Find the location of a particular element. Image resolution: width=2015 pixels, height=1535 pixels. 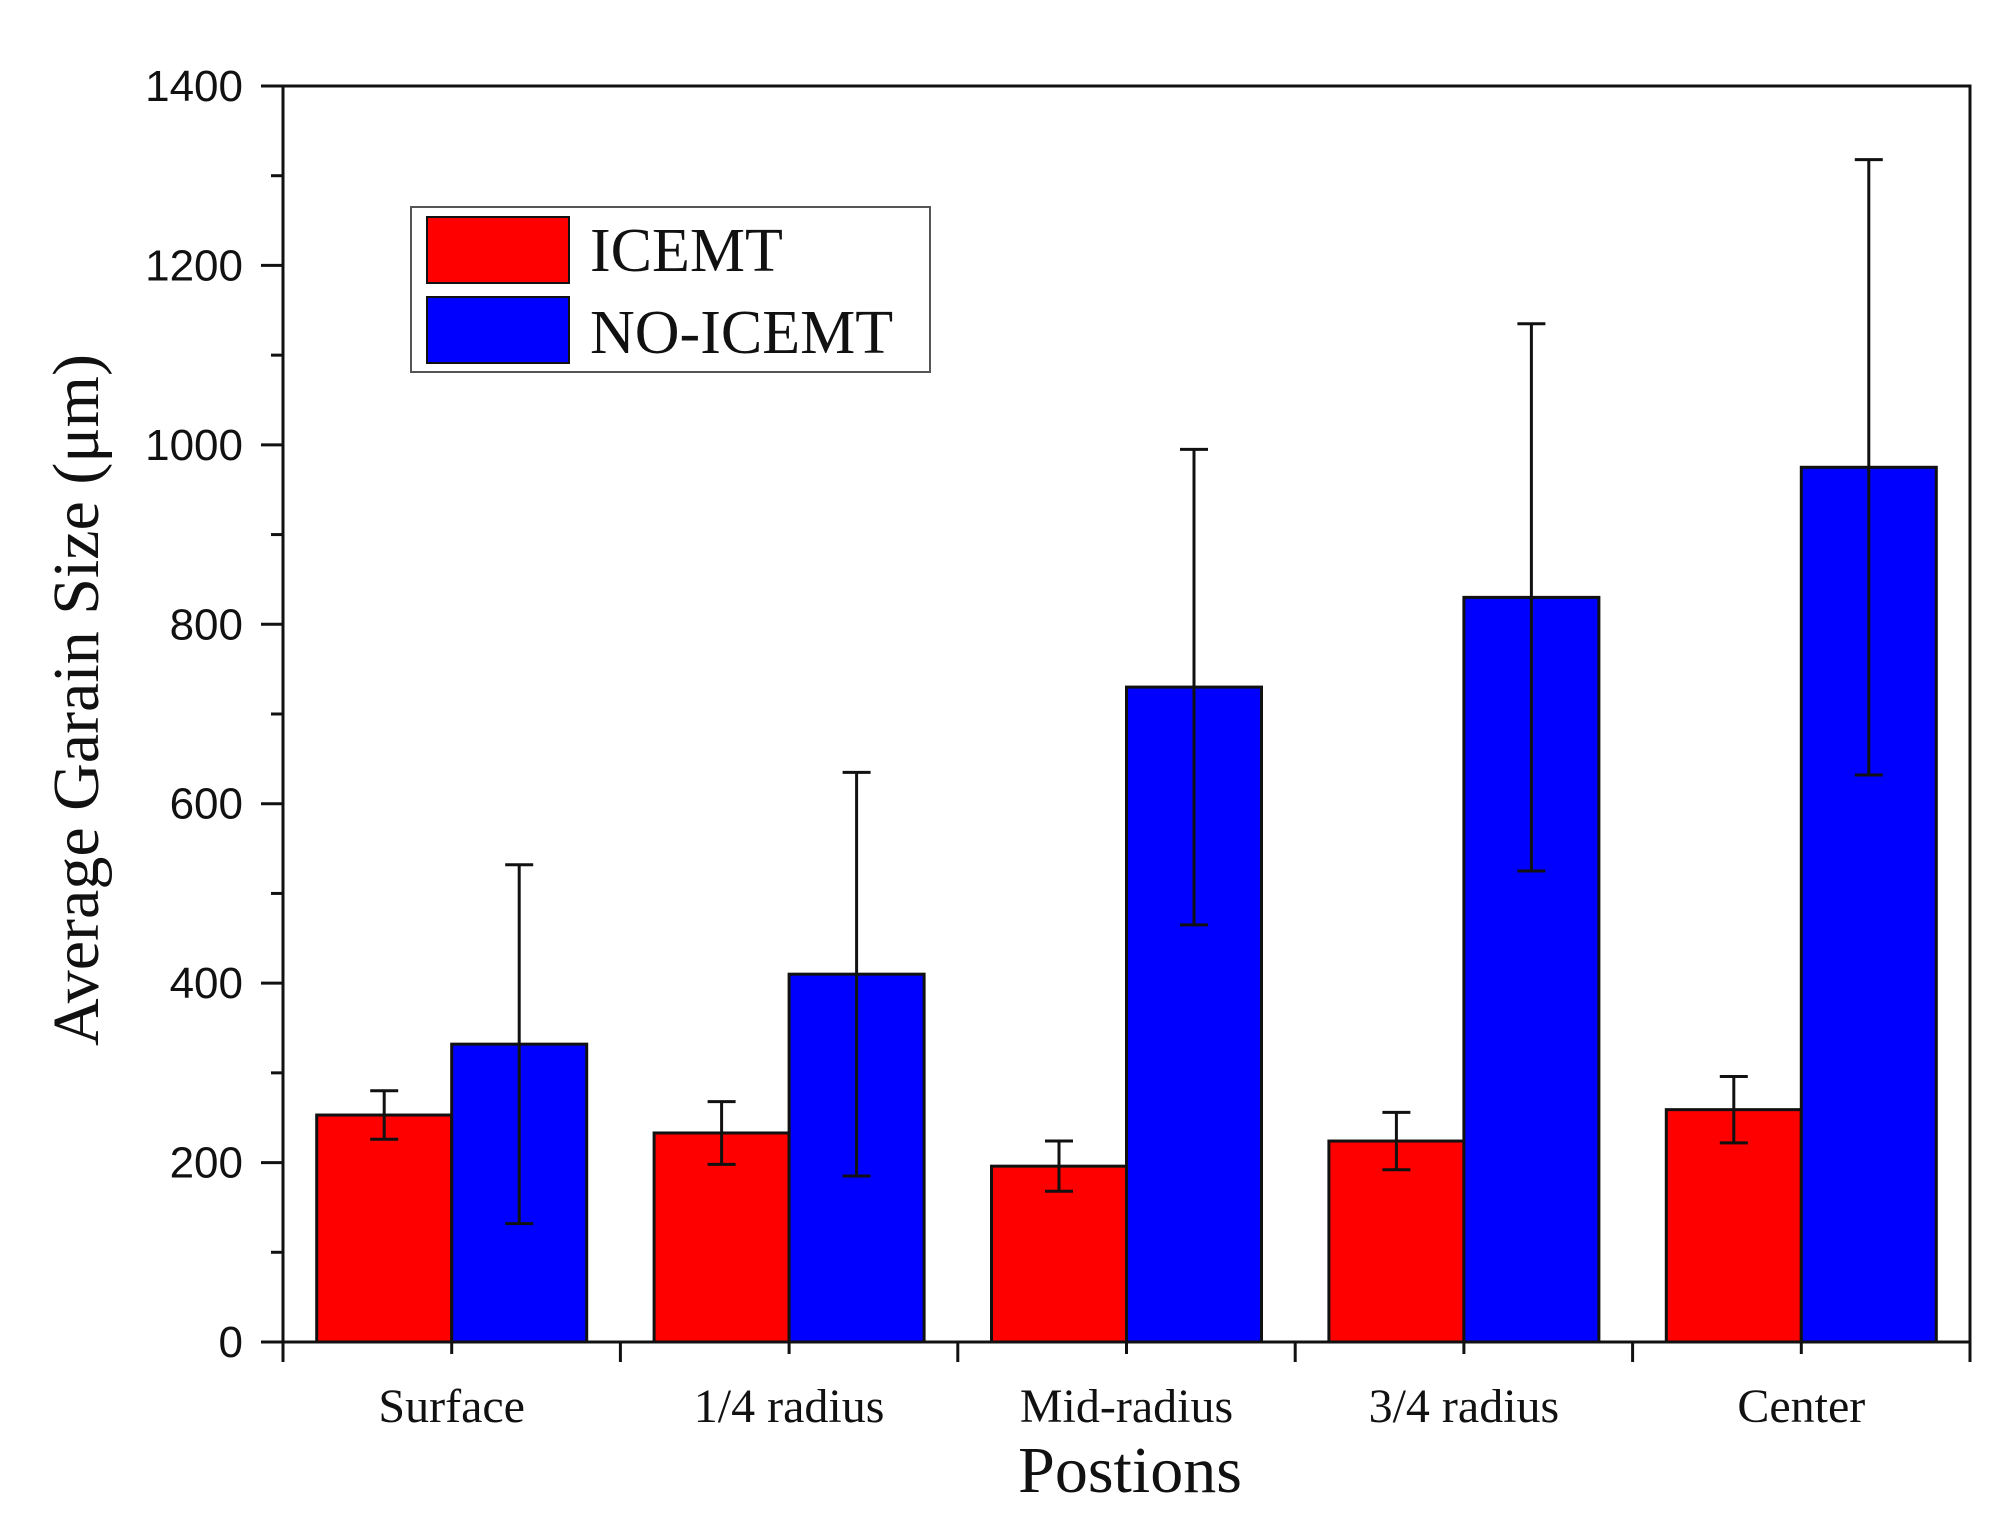

y-tick-label: 800 is located at coordinates (206, 624).